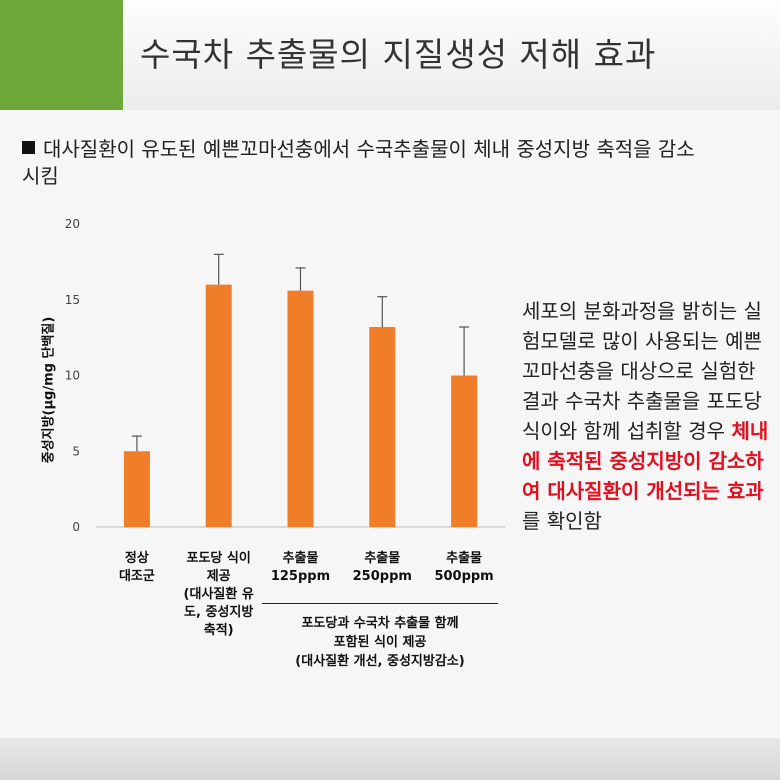  Describe the element at coordinates (76, 451) in the screenshot. I see `y-tick-label: 5` at that location.